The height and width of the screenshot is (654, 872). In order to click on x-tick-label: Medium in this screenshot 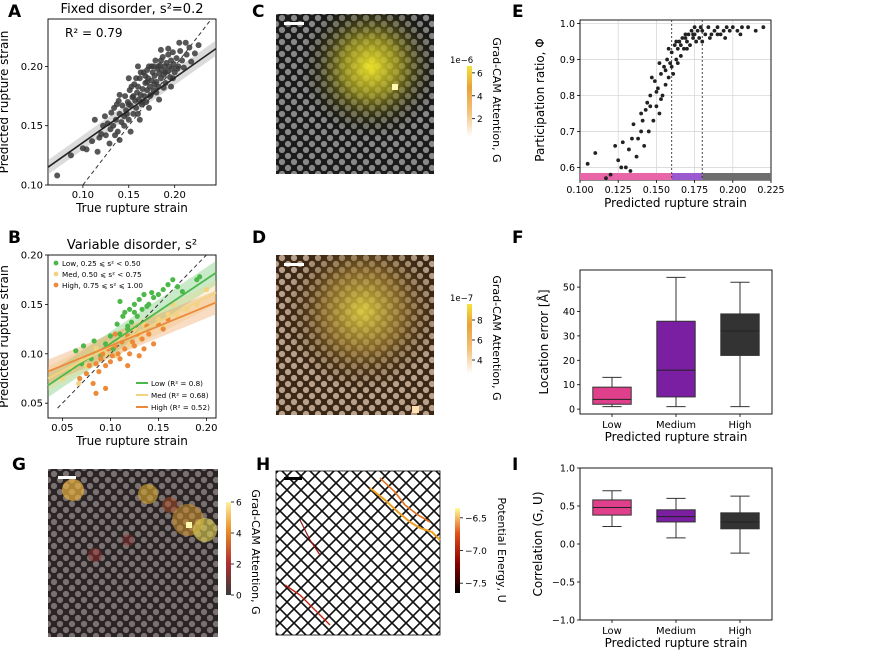, I will do `click(676, 631)`.